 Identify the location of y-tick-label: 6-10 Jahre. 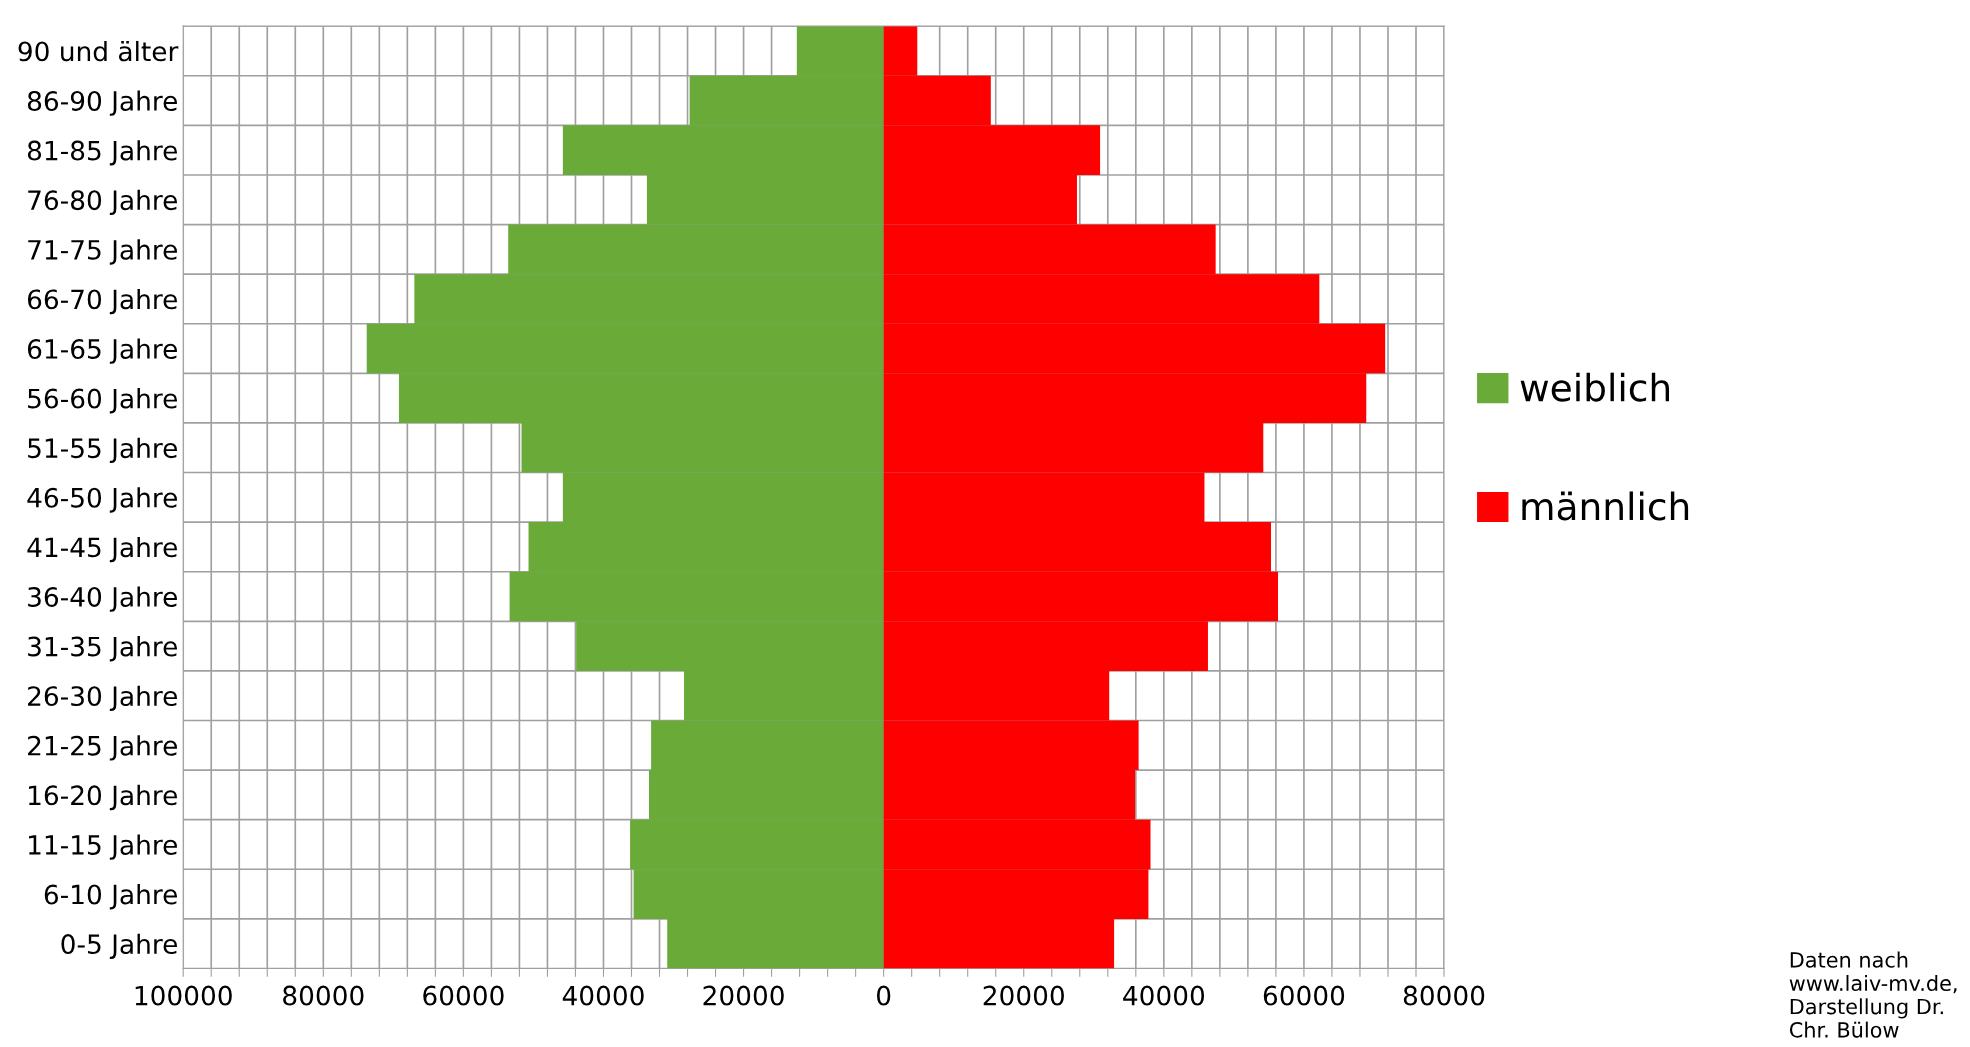
(110, 897).